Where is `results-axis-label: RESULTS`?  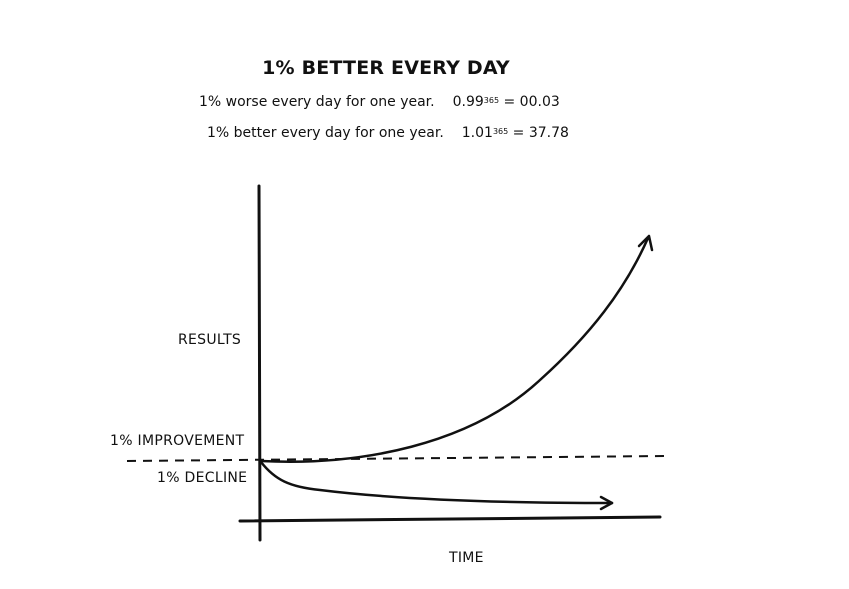
results-axis-label: RESULTS is located at coordinates (210, 340).